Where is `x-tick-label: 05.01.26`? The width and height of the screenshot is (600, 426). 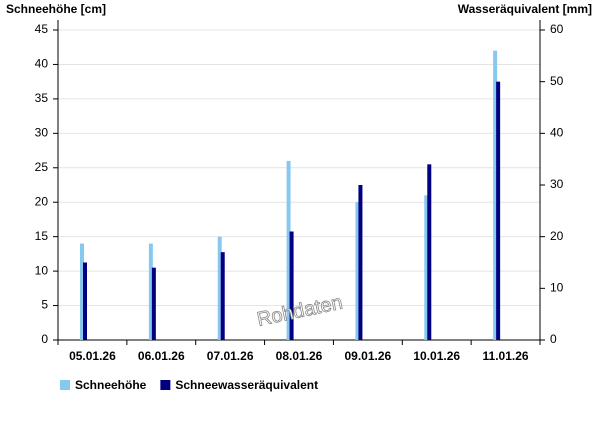 x-tick-label: 05.01.26 is located at coordinates (92, 356).